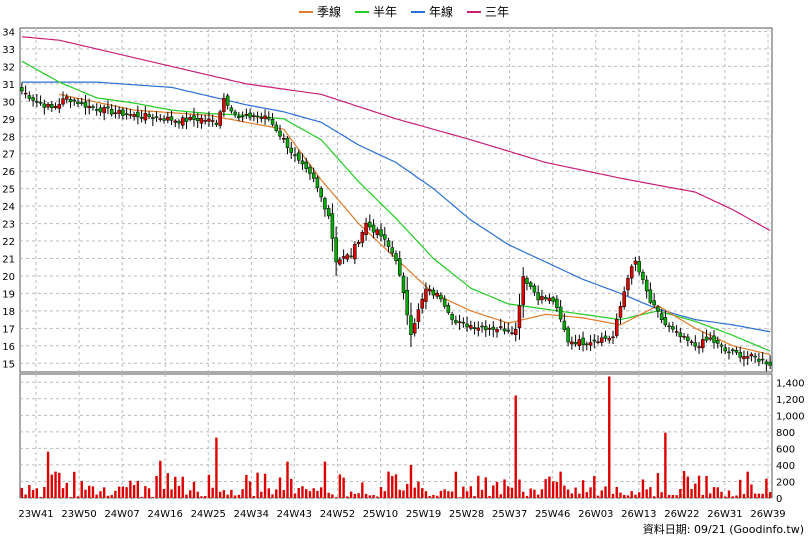 This screenshot has width=808, height=540. I want to click on volume-tick-label: 1,000, so click(790, 416).